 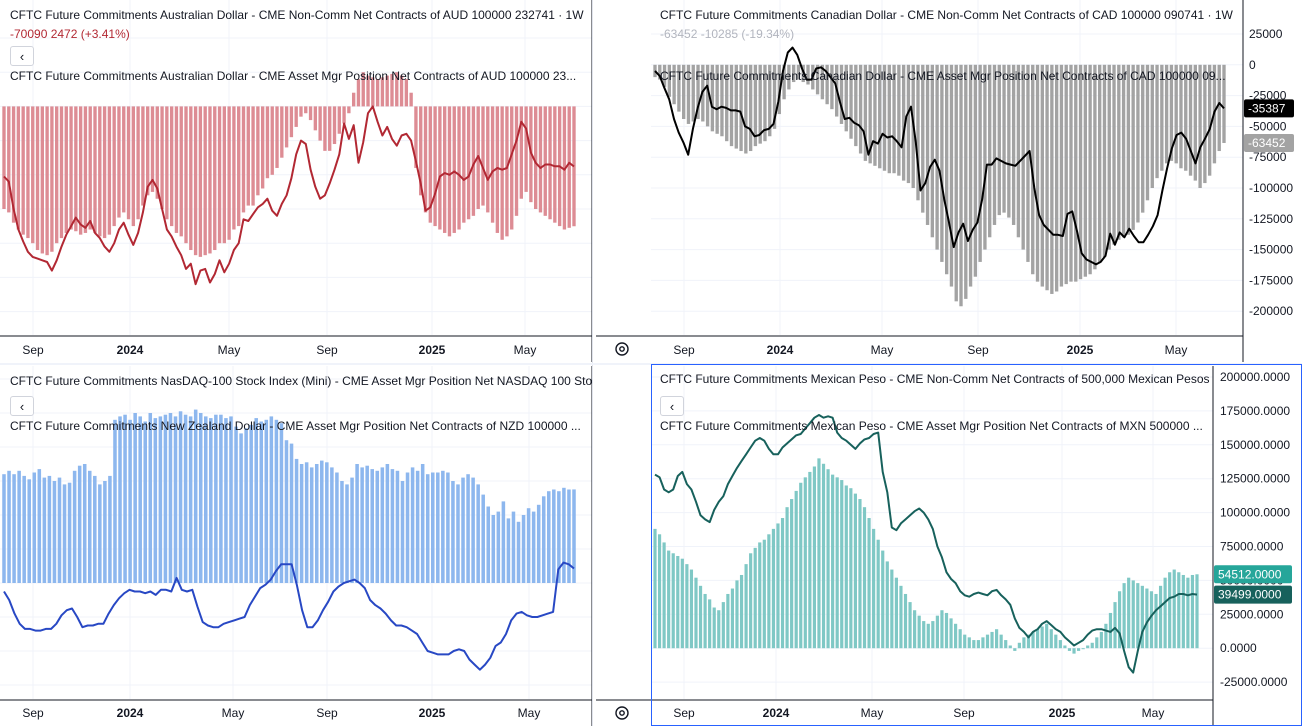 I want to click on x-tick-label: 2024, so click(x=130, y=350).